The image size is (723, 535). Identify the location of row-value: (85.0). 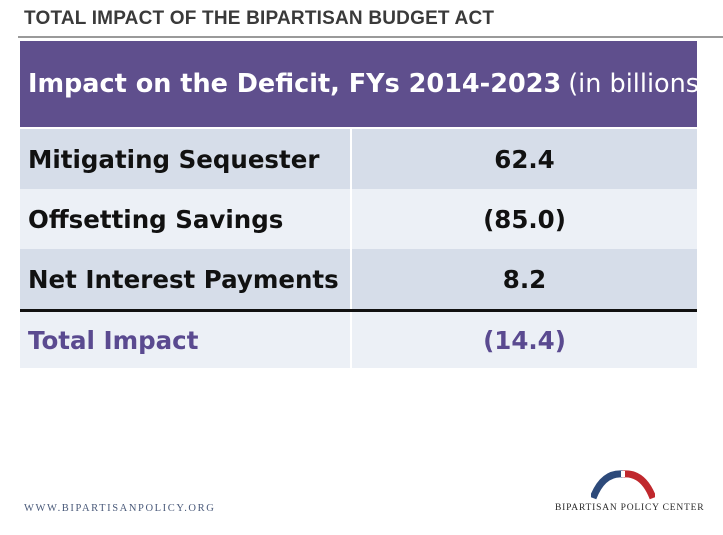
(524, 219).